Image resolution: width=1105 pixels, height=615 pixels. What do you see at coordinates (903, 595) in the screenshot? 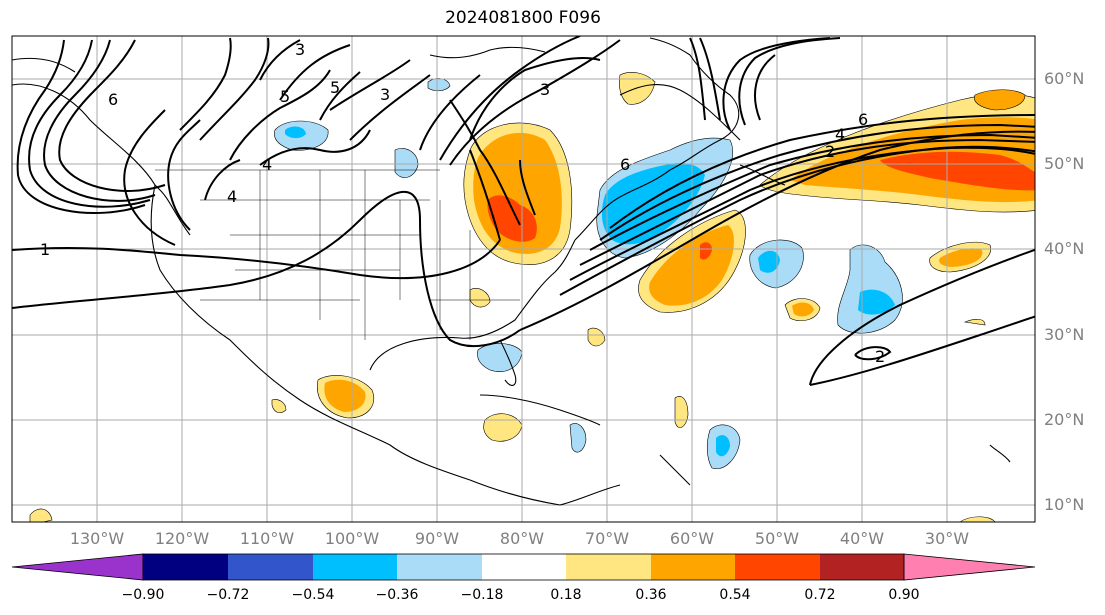
I see `colorbar-tick-label: 0.90` at bounding box center [903, 595].